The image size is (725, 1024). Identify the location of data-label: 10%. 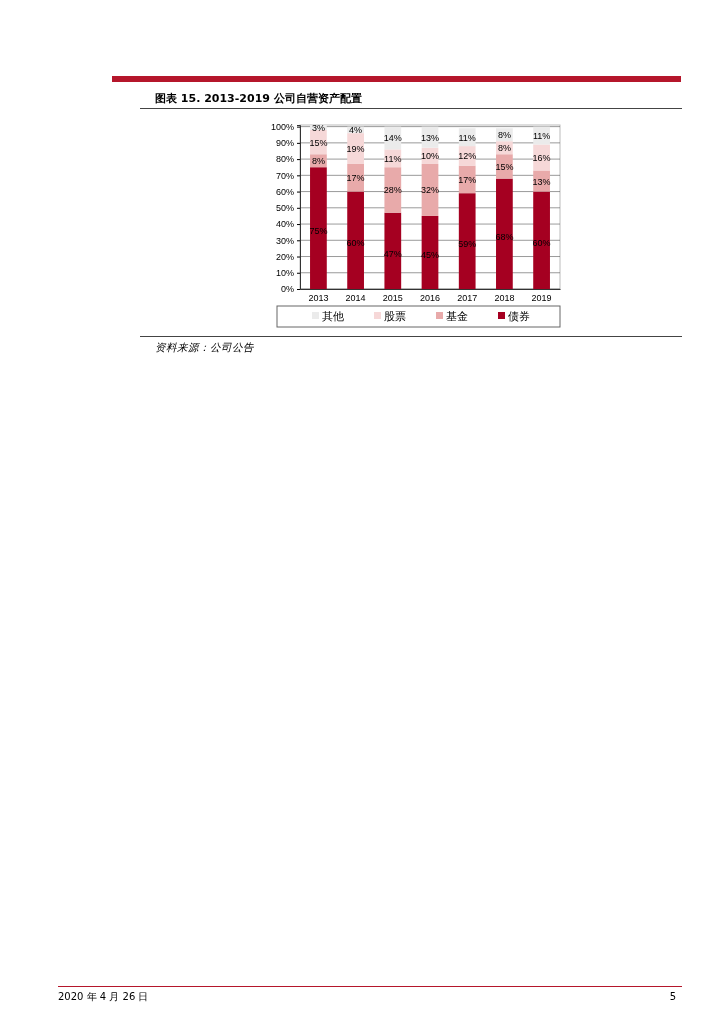
(430, 156).